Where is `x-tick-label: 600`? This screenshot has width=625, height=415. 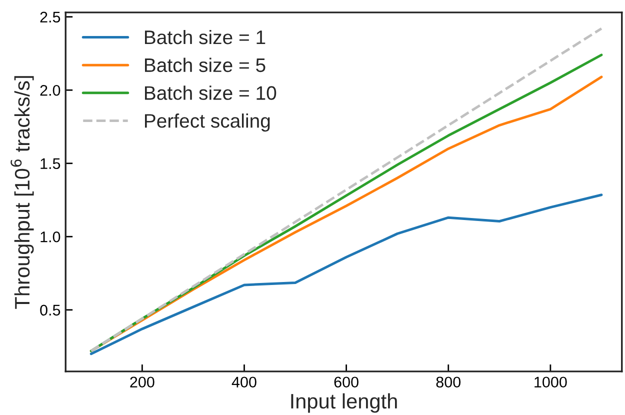 x-tick-label: 600 is located at coordinates (346, 382).